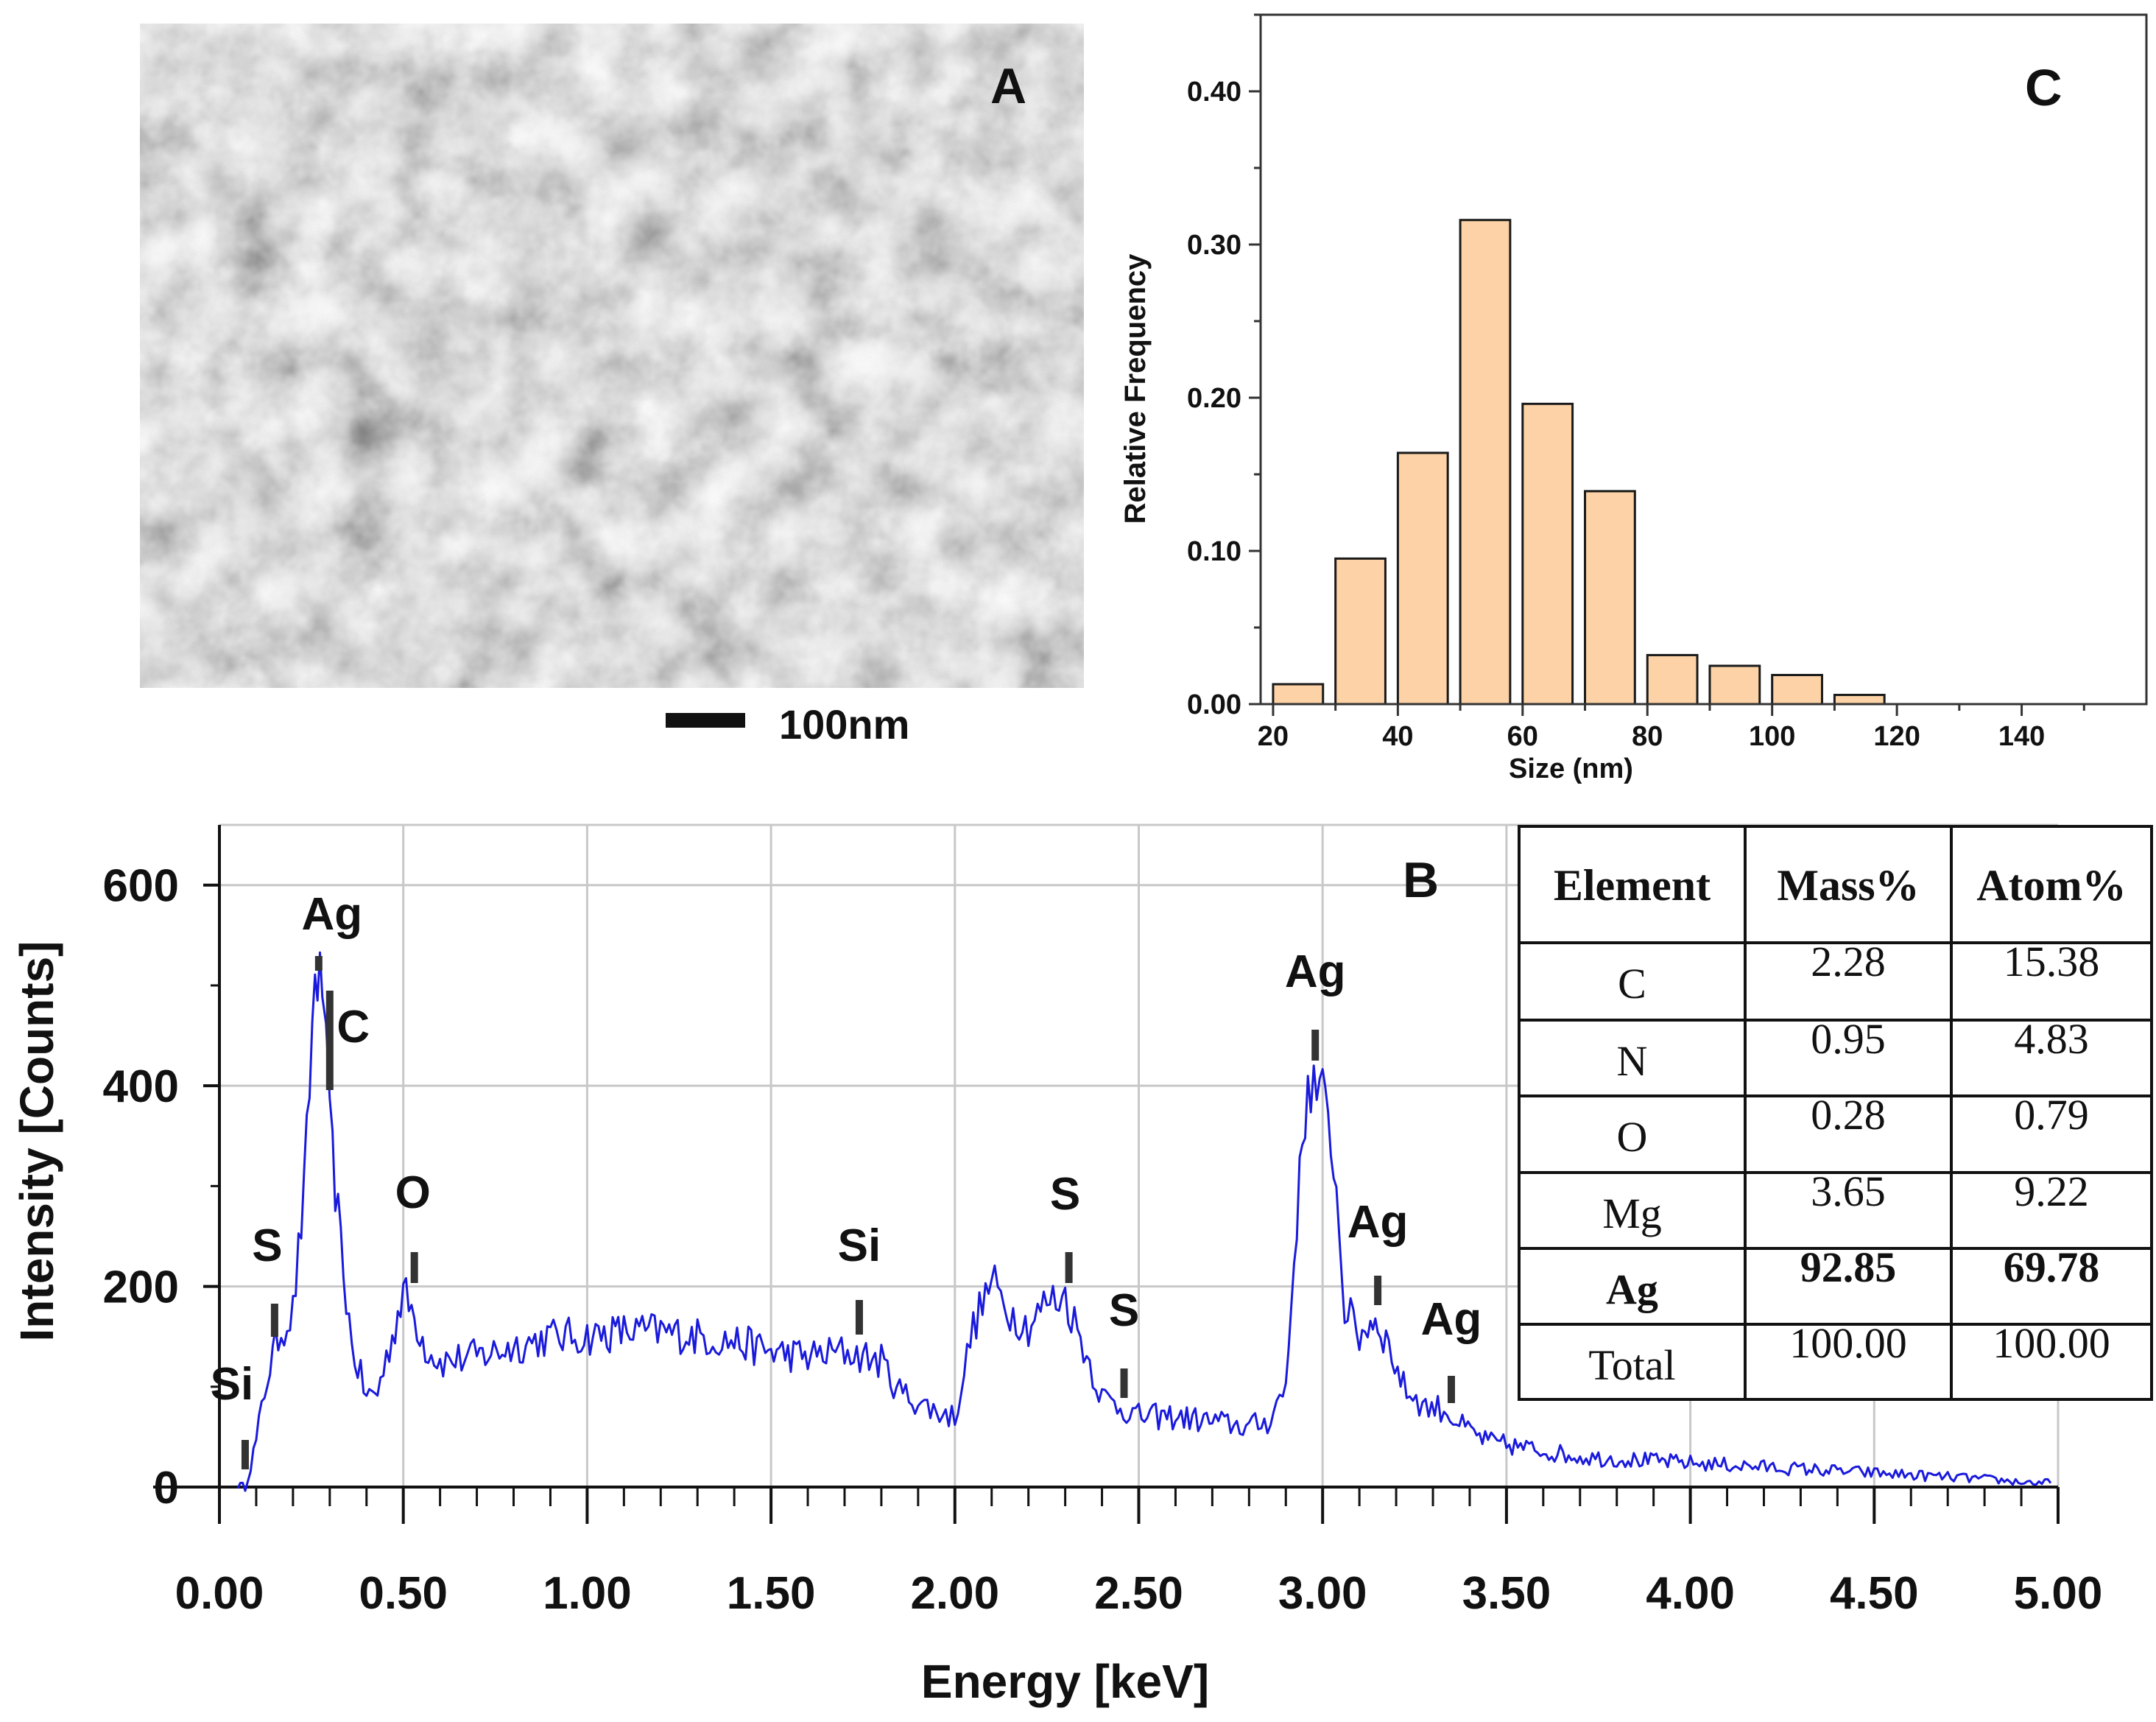 The width and height of the screenshot is (2156, 1722). What do you see at coordinates (954, 1593) in the screenshot?
I see `x-tick-label: 2.00` at bounding box center [954, 1593].